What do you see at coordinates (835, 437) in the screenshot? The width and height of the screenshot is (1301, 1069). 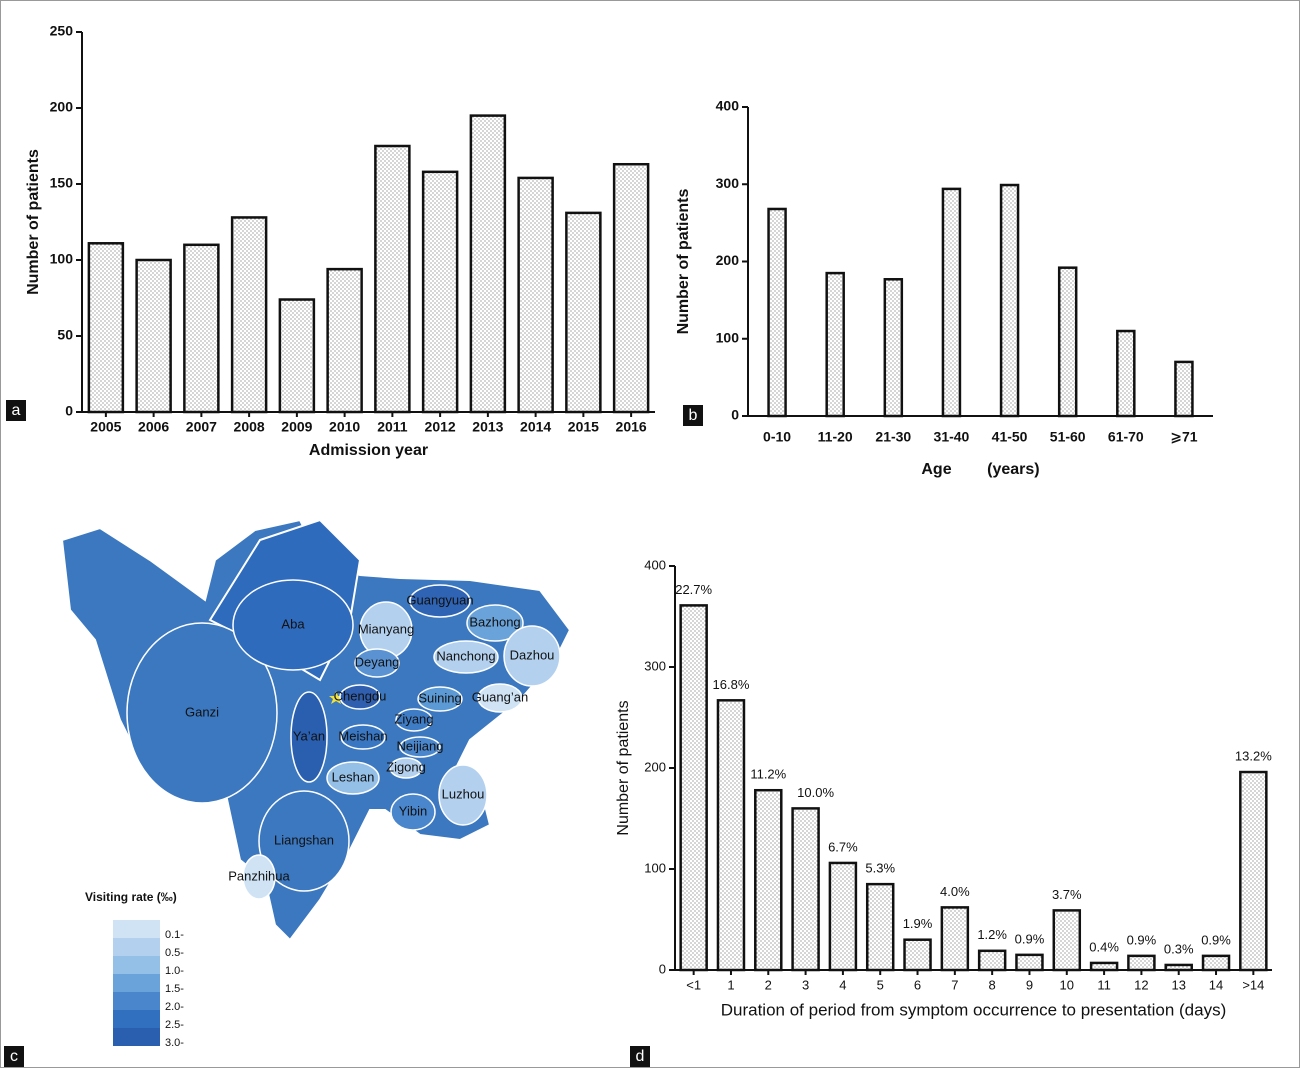 I see `x-tick-label: 11-20` at bounding box center [835, 437].